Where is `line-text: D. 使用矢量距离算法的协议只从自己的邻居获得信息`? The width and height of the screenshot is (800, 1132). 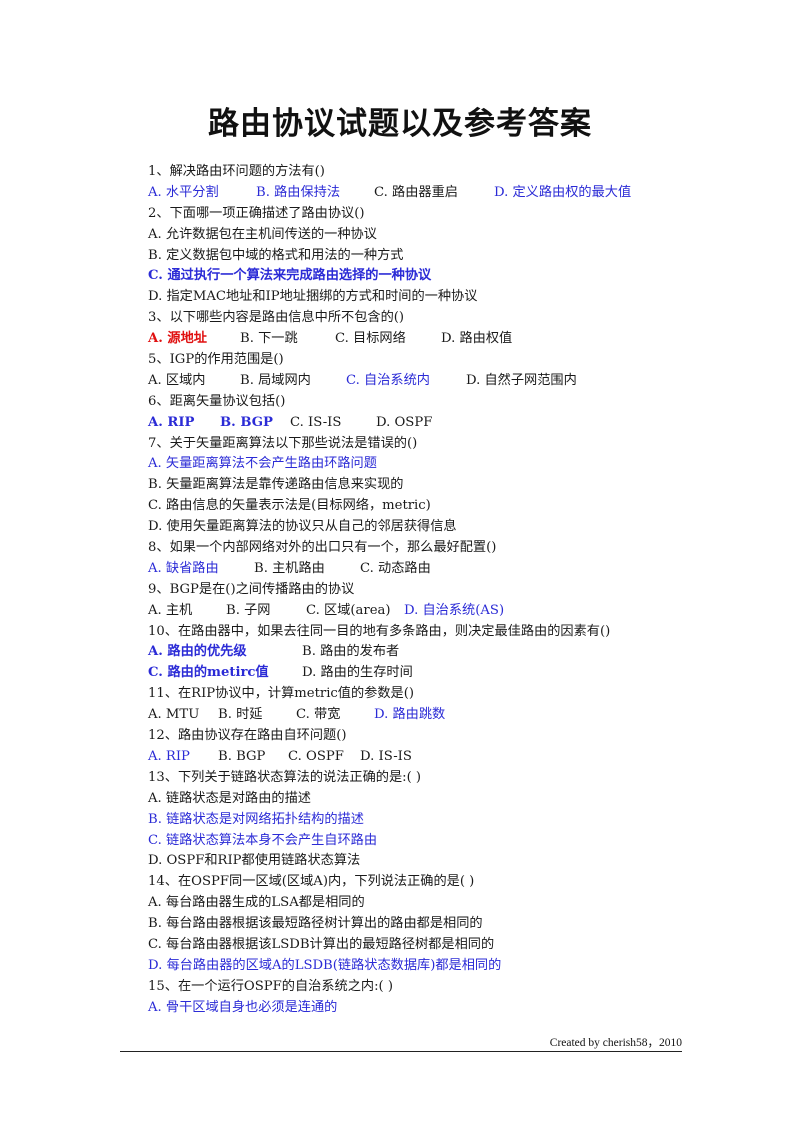
line-text: D. 使用矢量距离算法的协议只从自己的邻居获得信息 is located at coordinates (302, 527).